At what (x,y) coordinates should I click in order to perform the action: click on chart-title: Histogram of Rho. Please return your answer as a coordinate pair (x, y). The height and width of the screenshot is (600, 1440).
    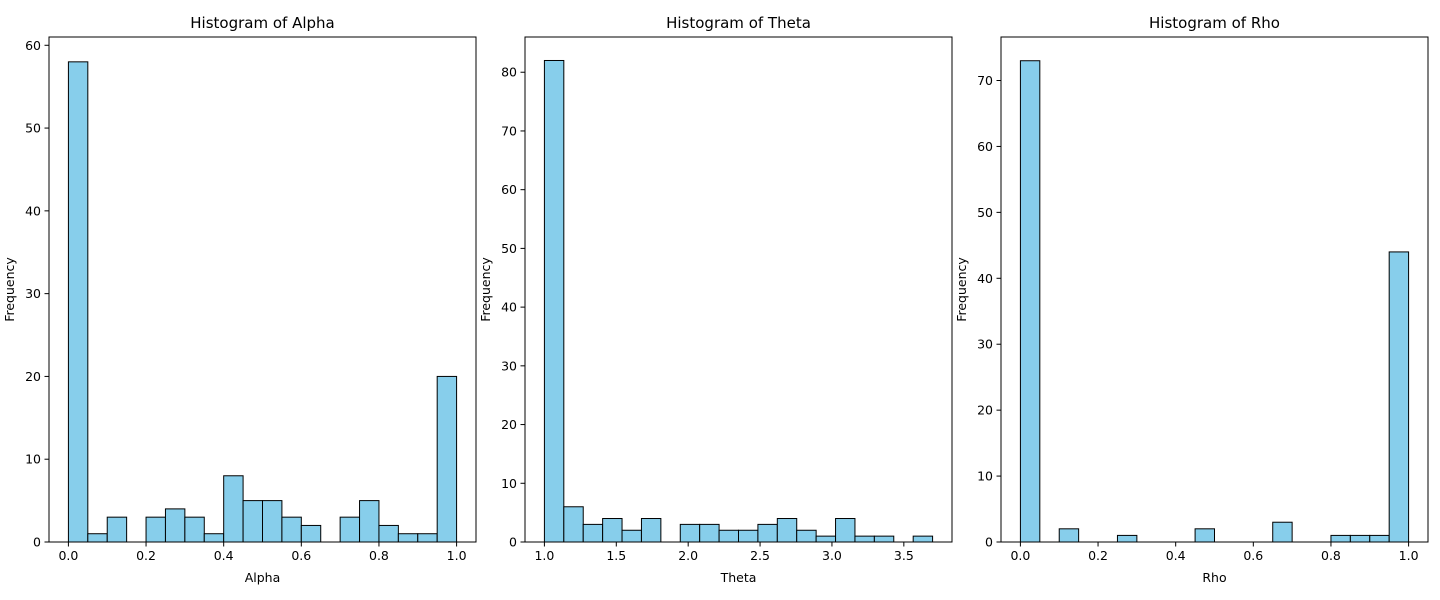
    Looking at the image, I should click on (1214, 23).